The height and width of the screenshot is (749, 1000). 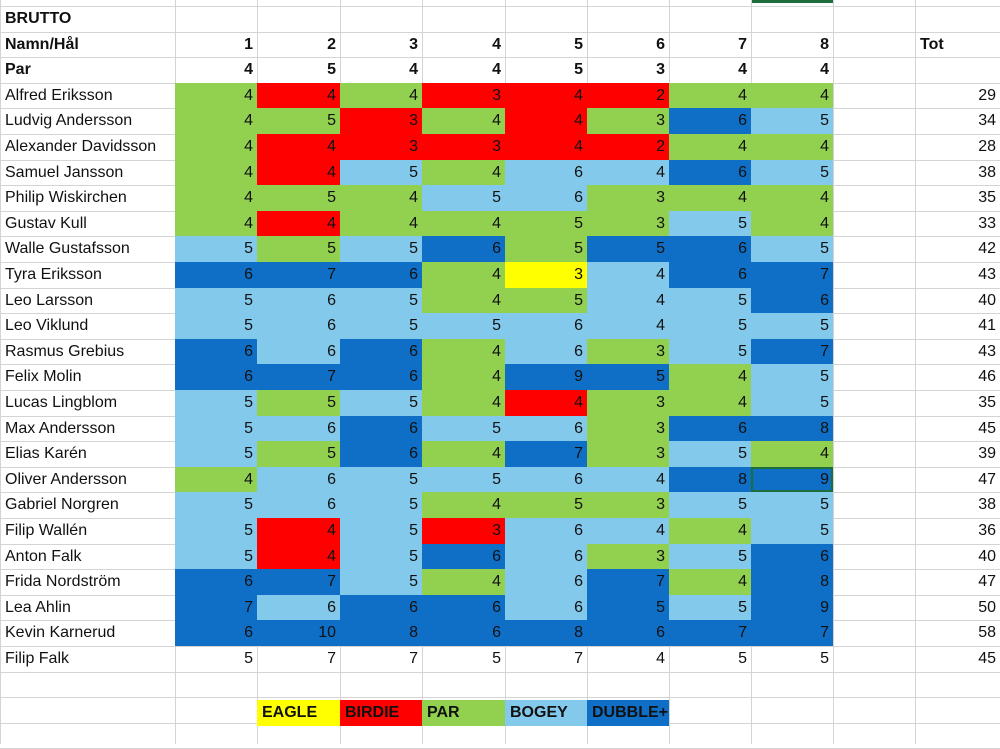 What do you see at coordinates (987, 607) in the screenshot?
I see `player-total: 50` at bounding box center [987, 607].